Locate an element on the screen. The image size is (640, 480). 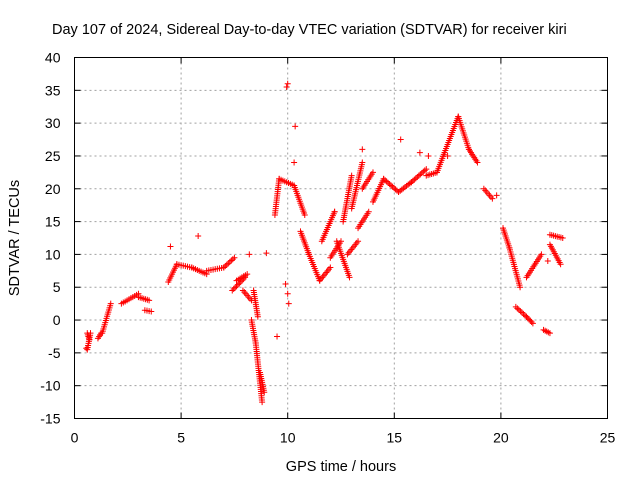
x-tick-label: 25 is located at coordinates (608, 438).